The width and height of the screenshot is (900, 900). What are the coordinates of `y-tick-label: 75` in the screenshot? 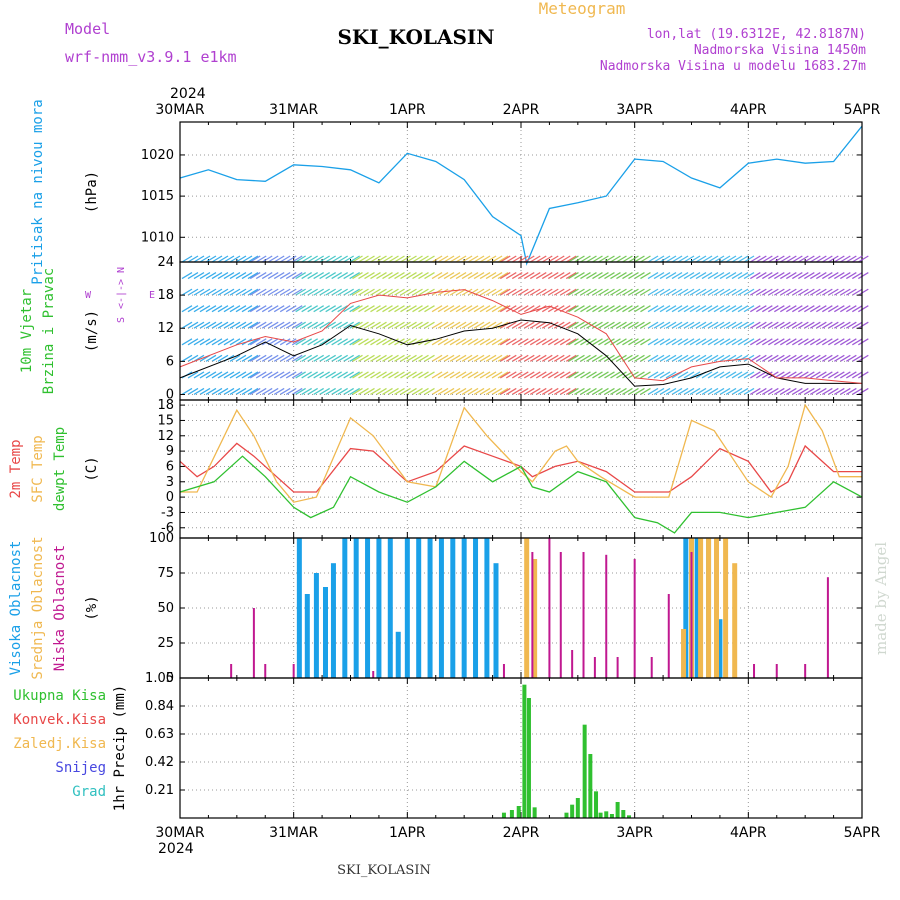 It's located at (165, 573).